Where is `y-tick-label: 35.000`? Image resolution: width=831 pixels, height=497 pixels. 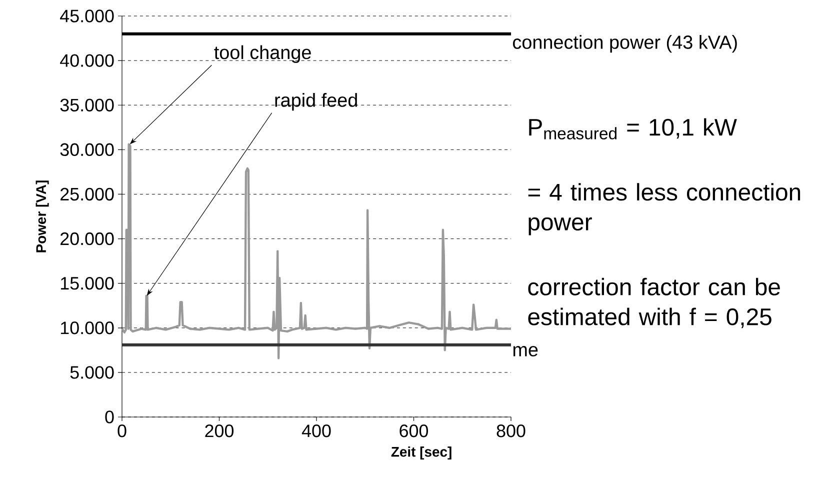
y-tick-label: 35.000 is located at coordinates (87, 105).